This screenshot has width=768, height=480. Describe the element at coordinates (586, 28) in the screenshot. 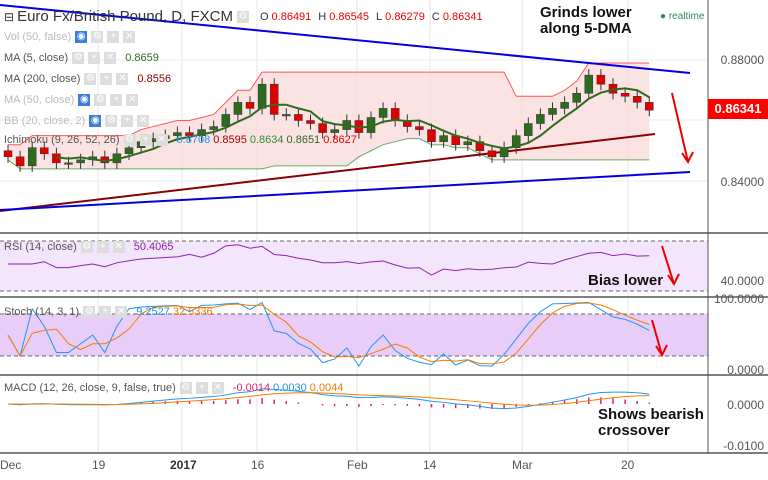

I see `annotation-line: along 5-DMA` at that location.